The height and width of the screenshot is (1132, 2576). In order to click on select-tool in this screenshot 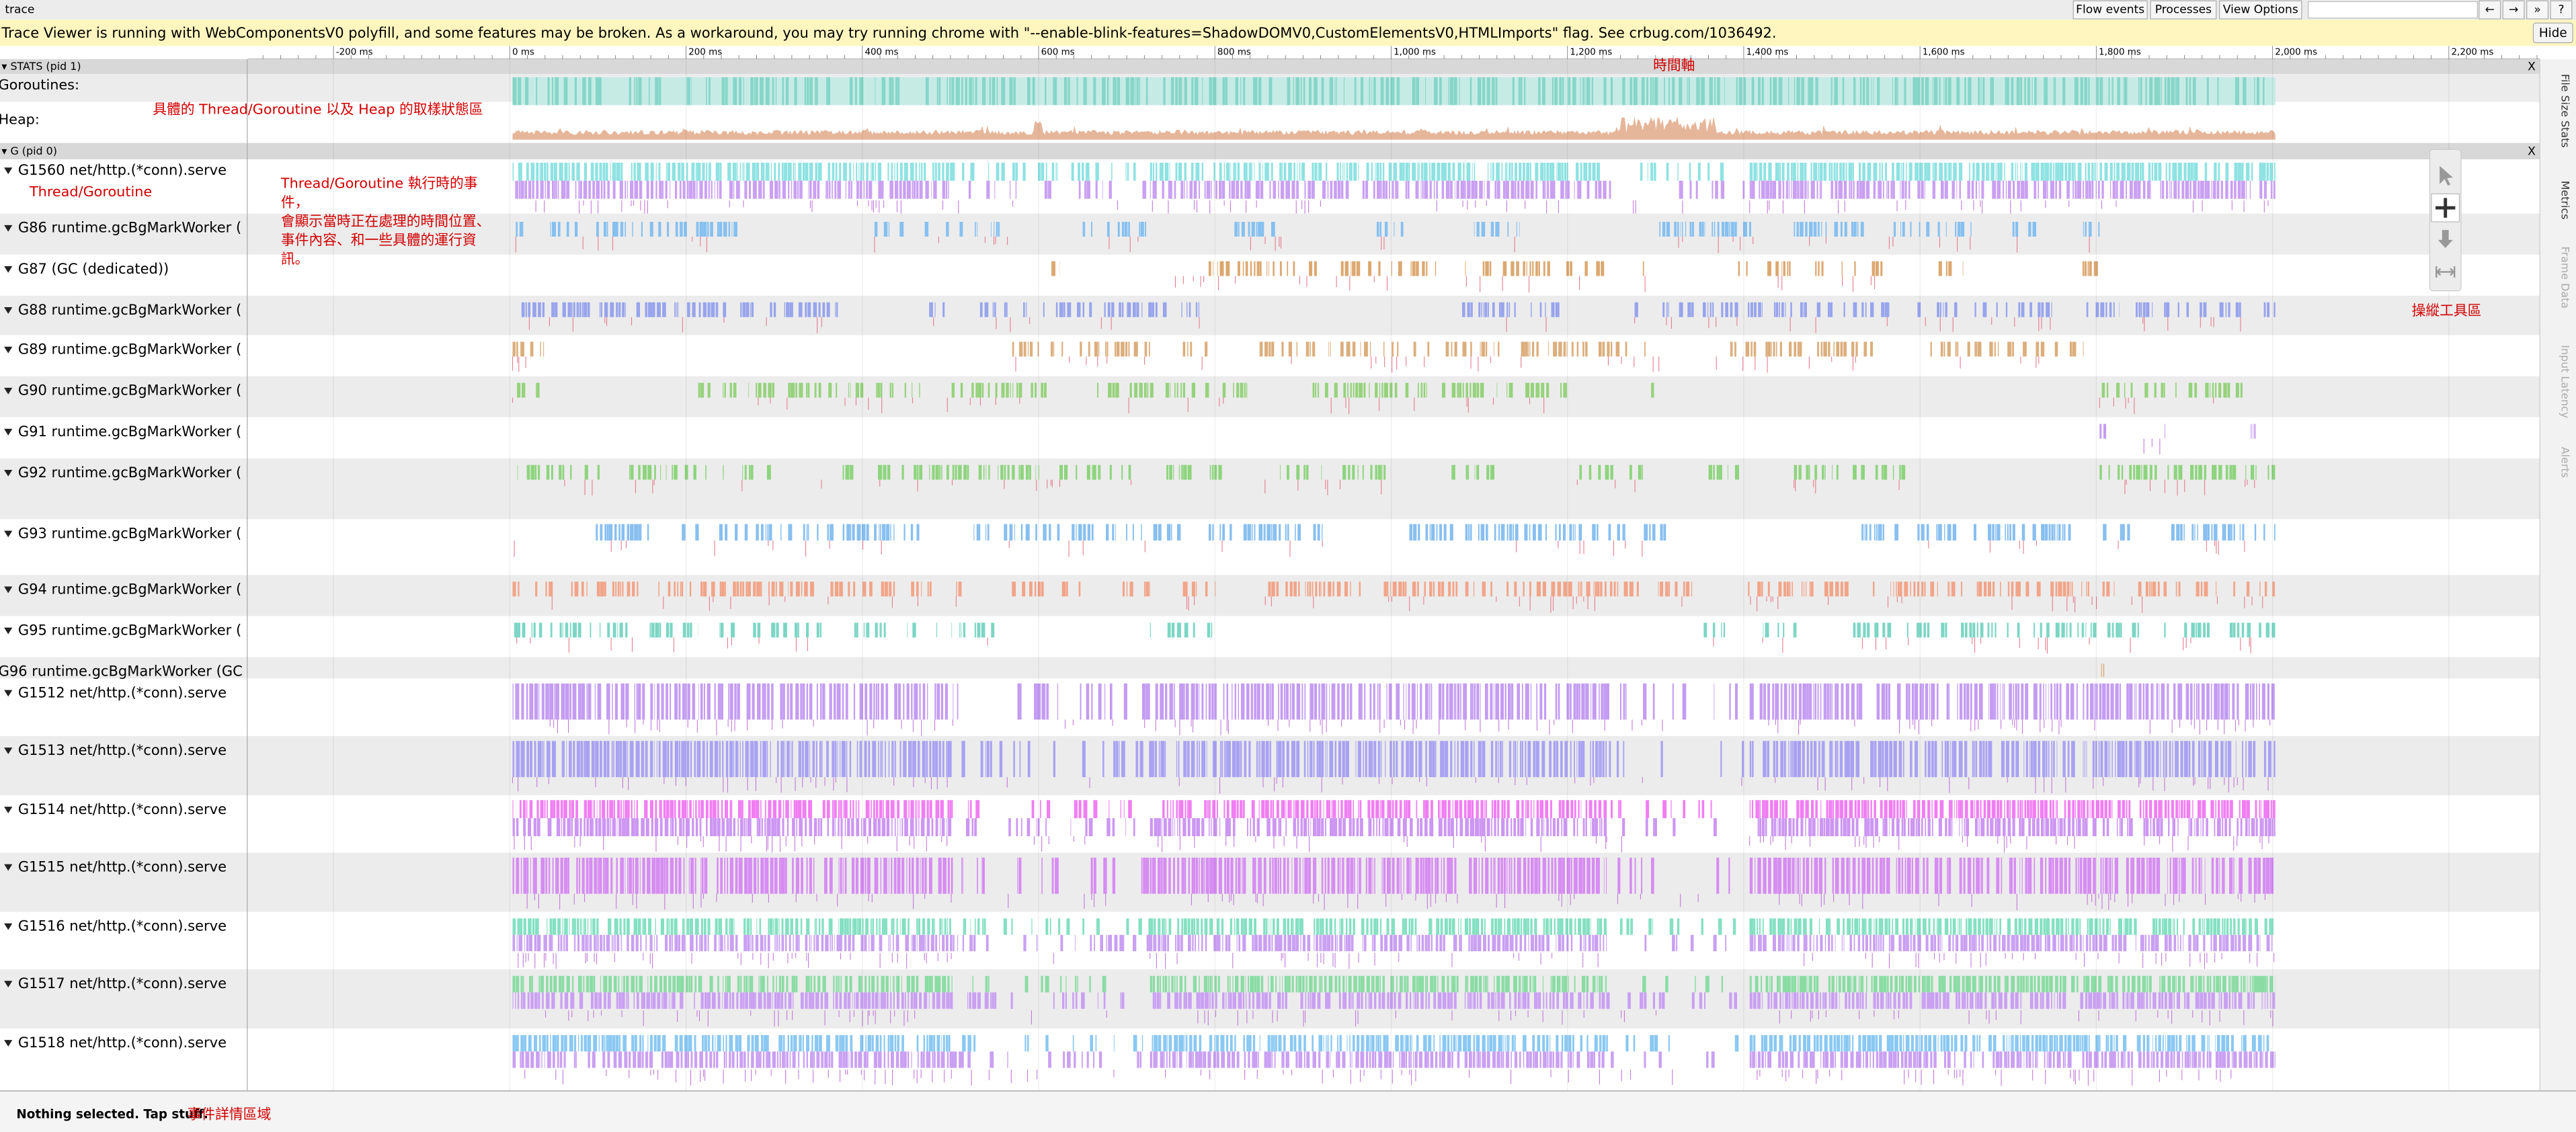, I will do `click(2446, 175)`.